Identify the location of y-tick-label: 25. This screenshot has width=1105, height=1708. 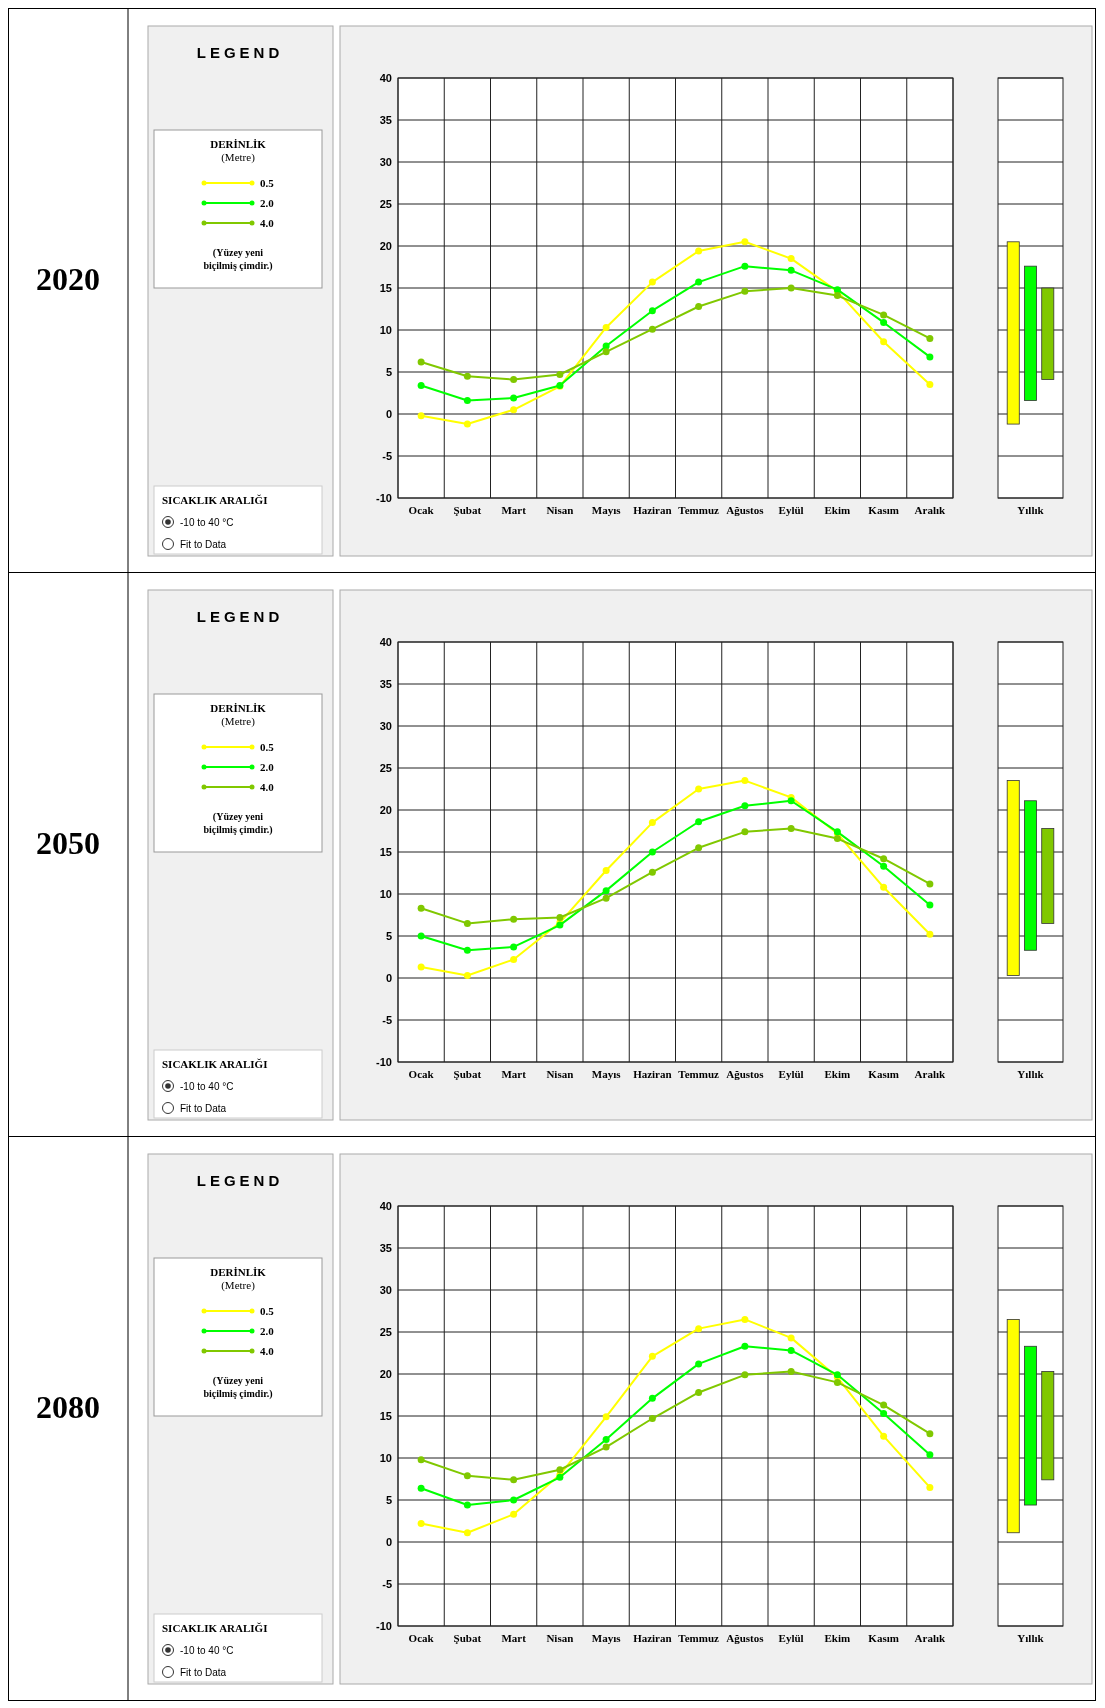
(385, 1332).